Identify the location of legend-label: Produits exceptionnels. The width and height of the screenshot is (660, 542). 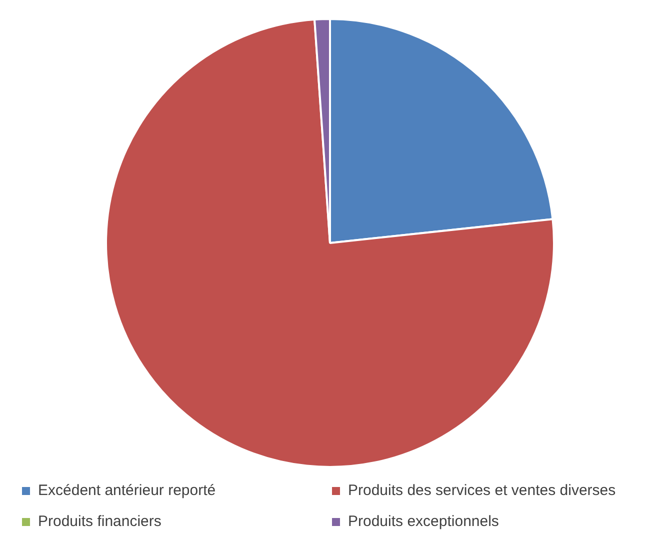
(423, 521).